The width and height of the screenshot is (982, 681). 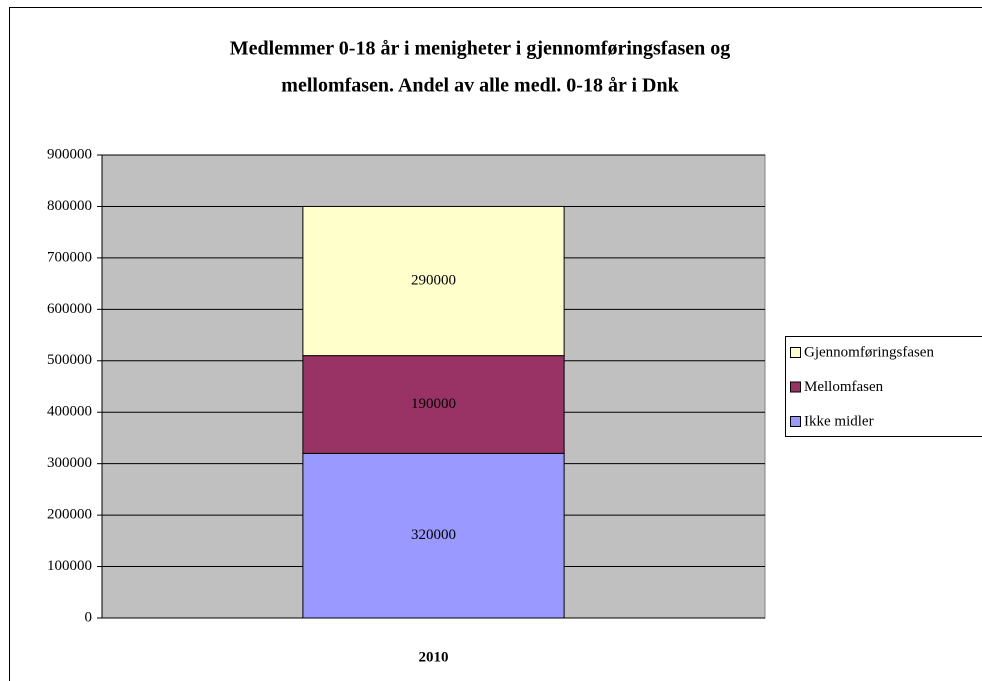 What do you see at coordinates (69, 257) in the screenshot?
I see `y-tick-label: 700000` at bounding box center [69, 257].